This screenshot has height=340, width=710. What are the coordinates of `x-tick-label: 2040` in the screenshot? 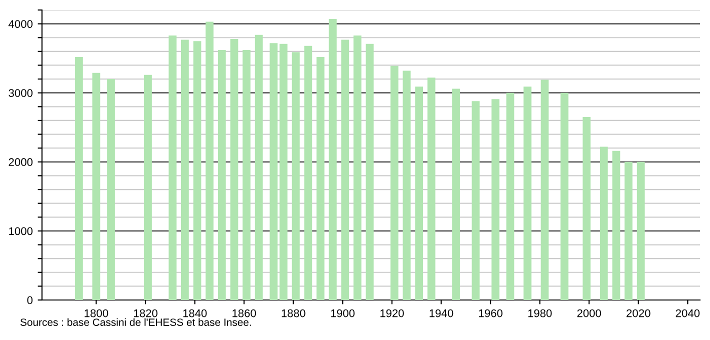 It's located at (688, 313).